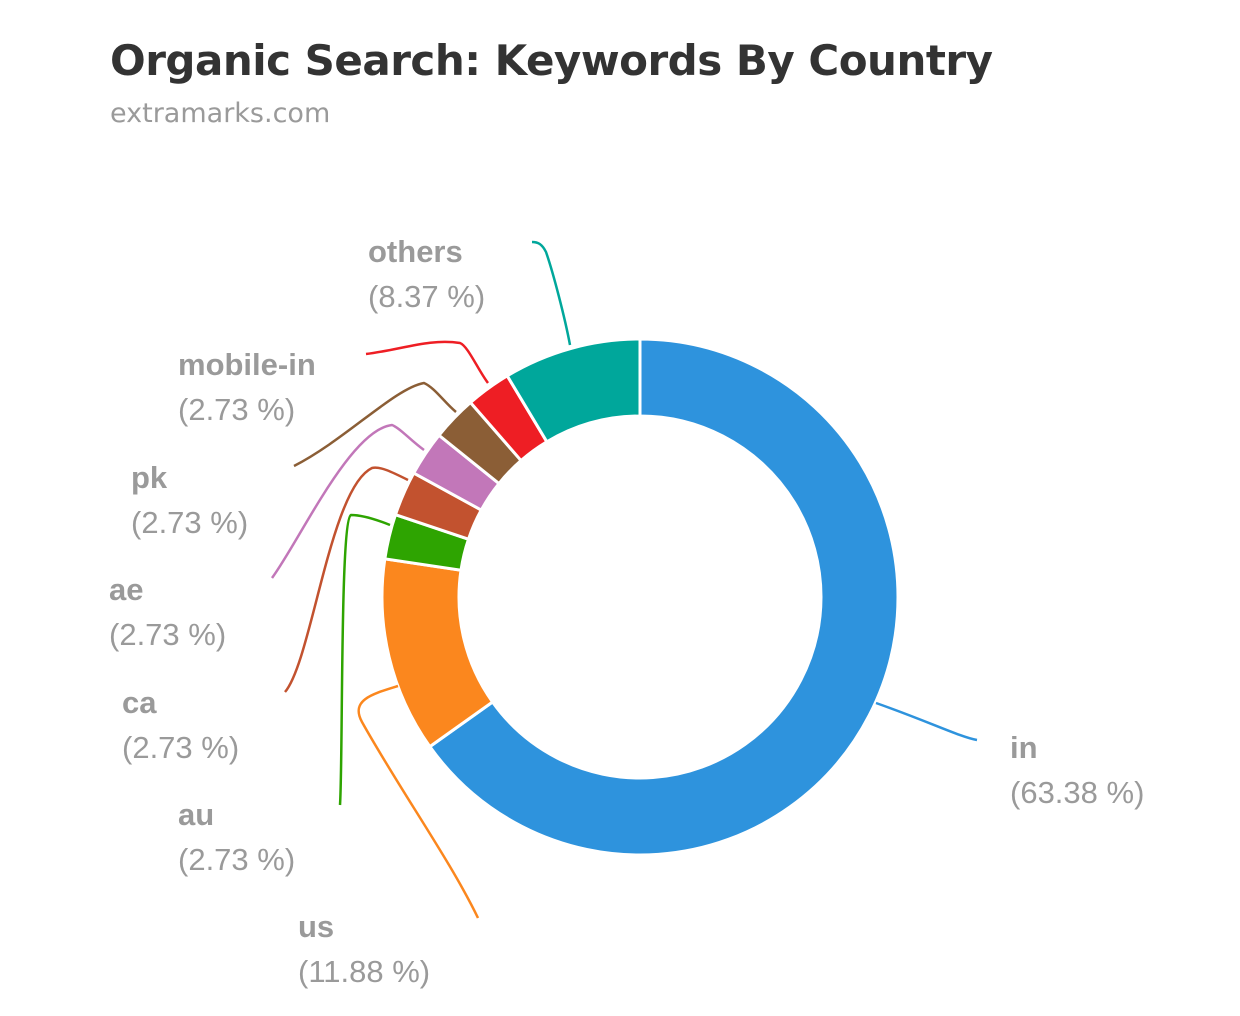 This screenshot has height=1016, width=1240. I want to click on data-label-name-us: us, so click(316, 926).